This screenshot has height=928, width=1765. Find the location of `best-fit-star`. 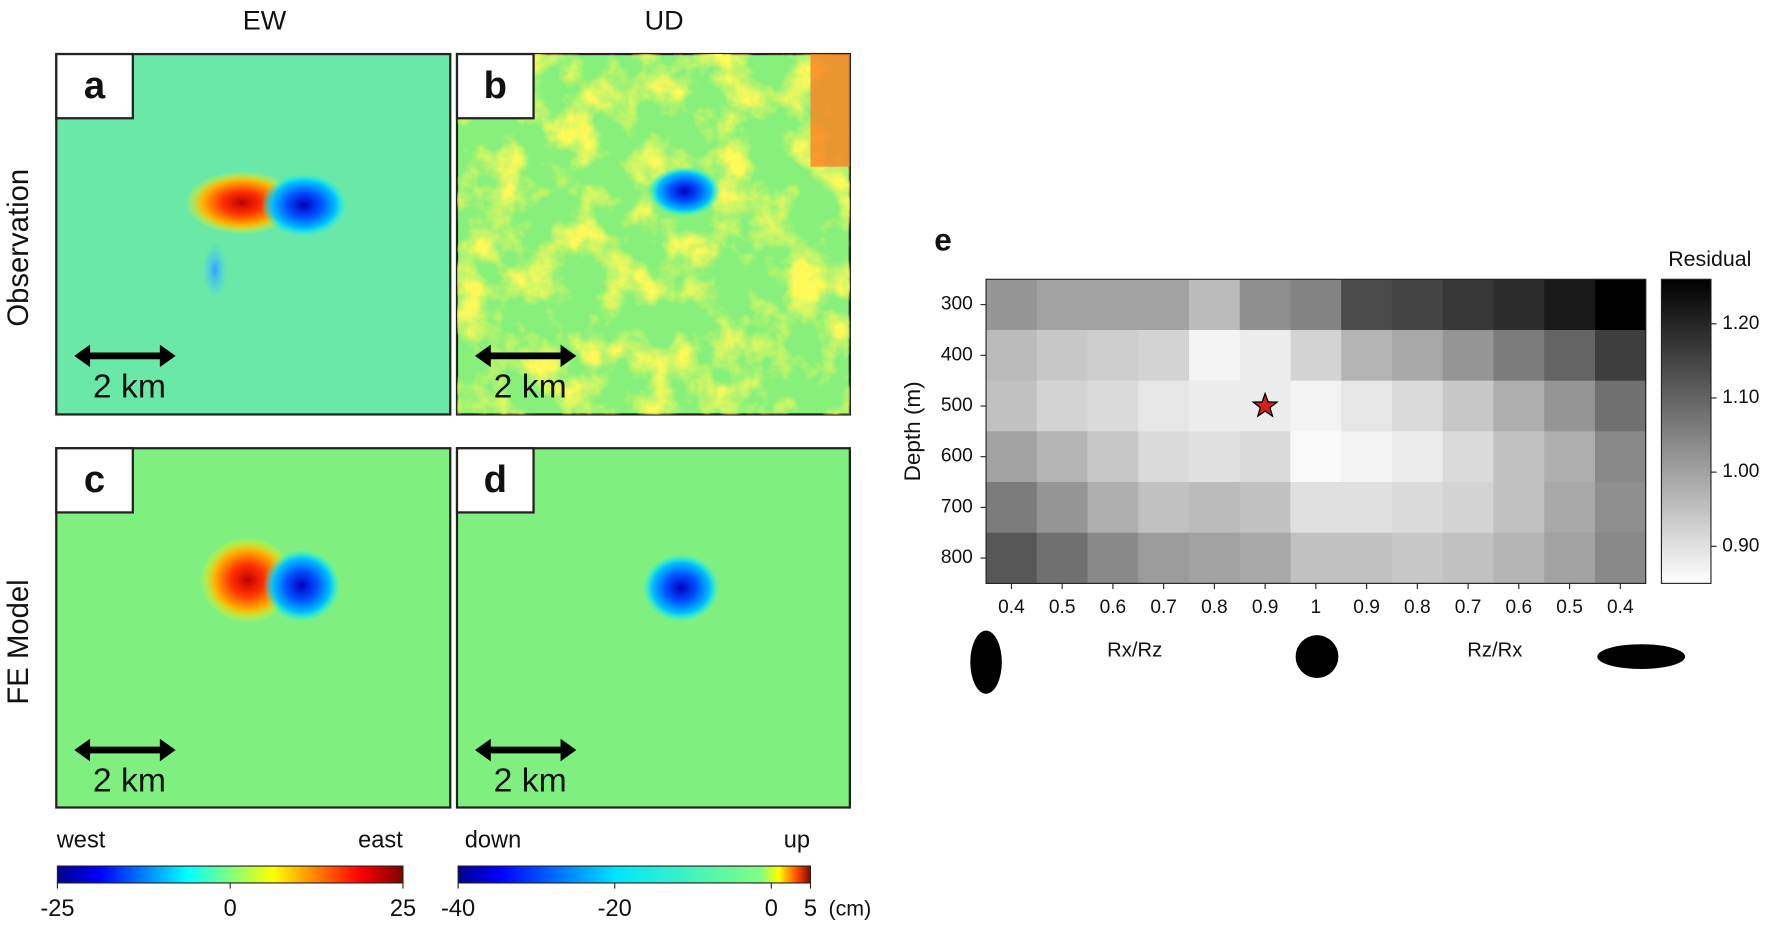

best-fit-star is located at coordinates (1265, 404).